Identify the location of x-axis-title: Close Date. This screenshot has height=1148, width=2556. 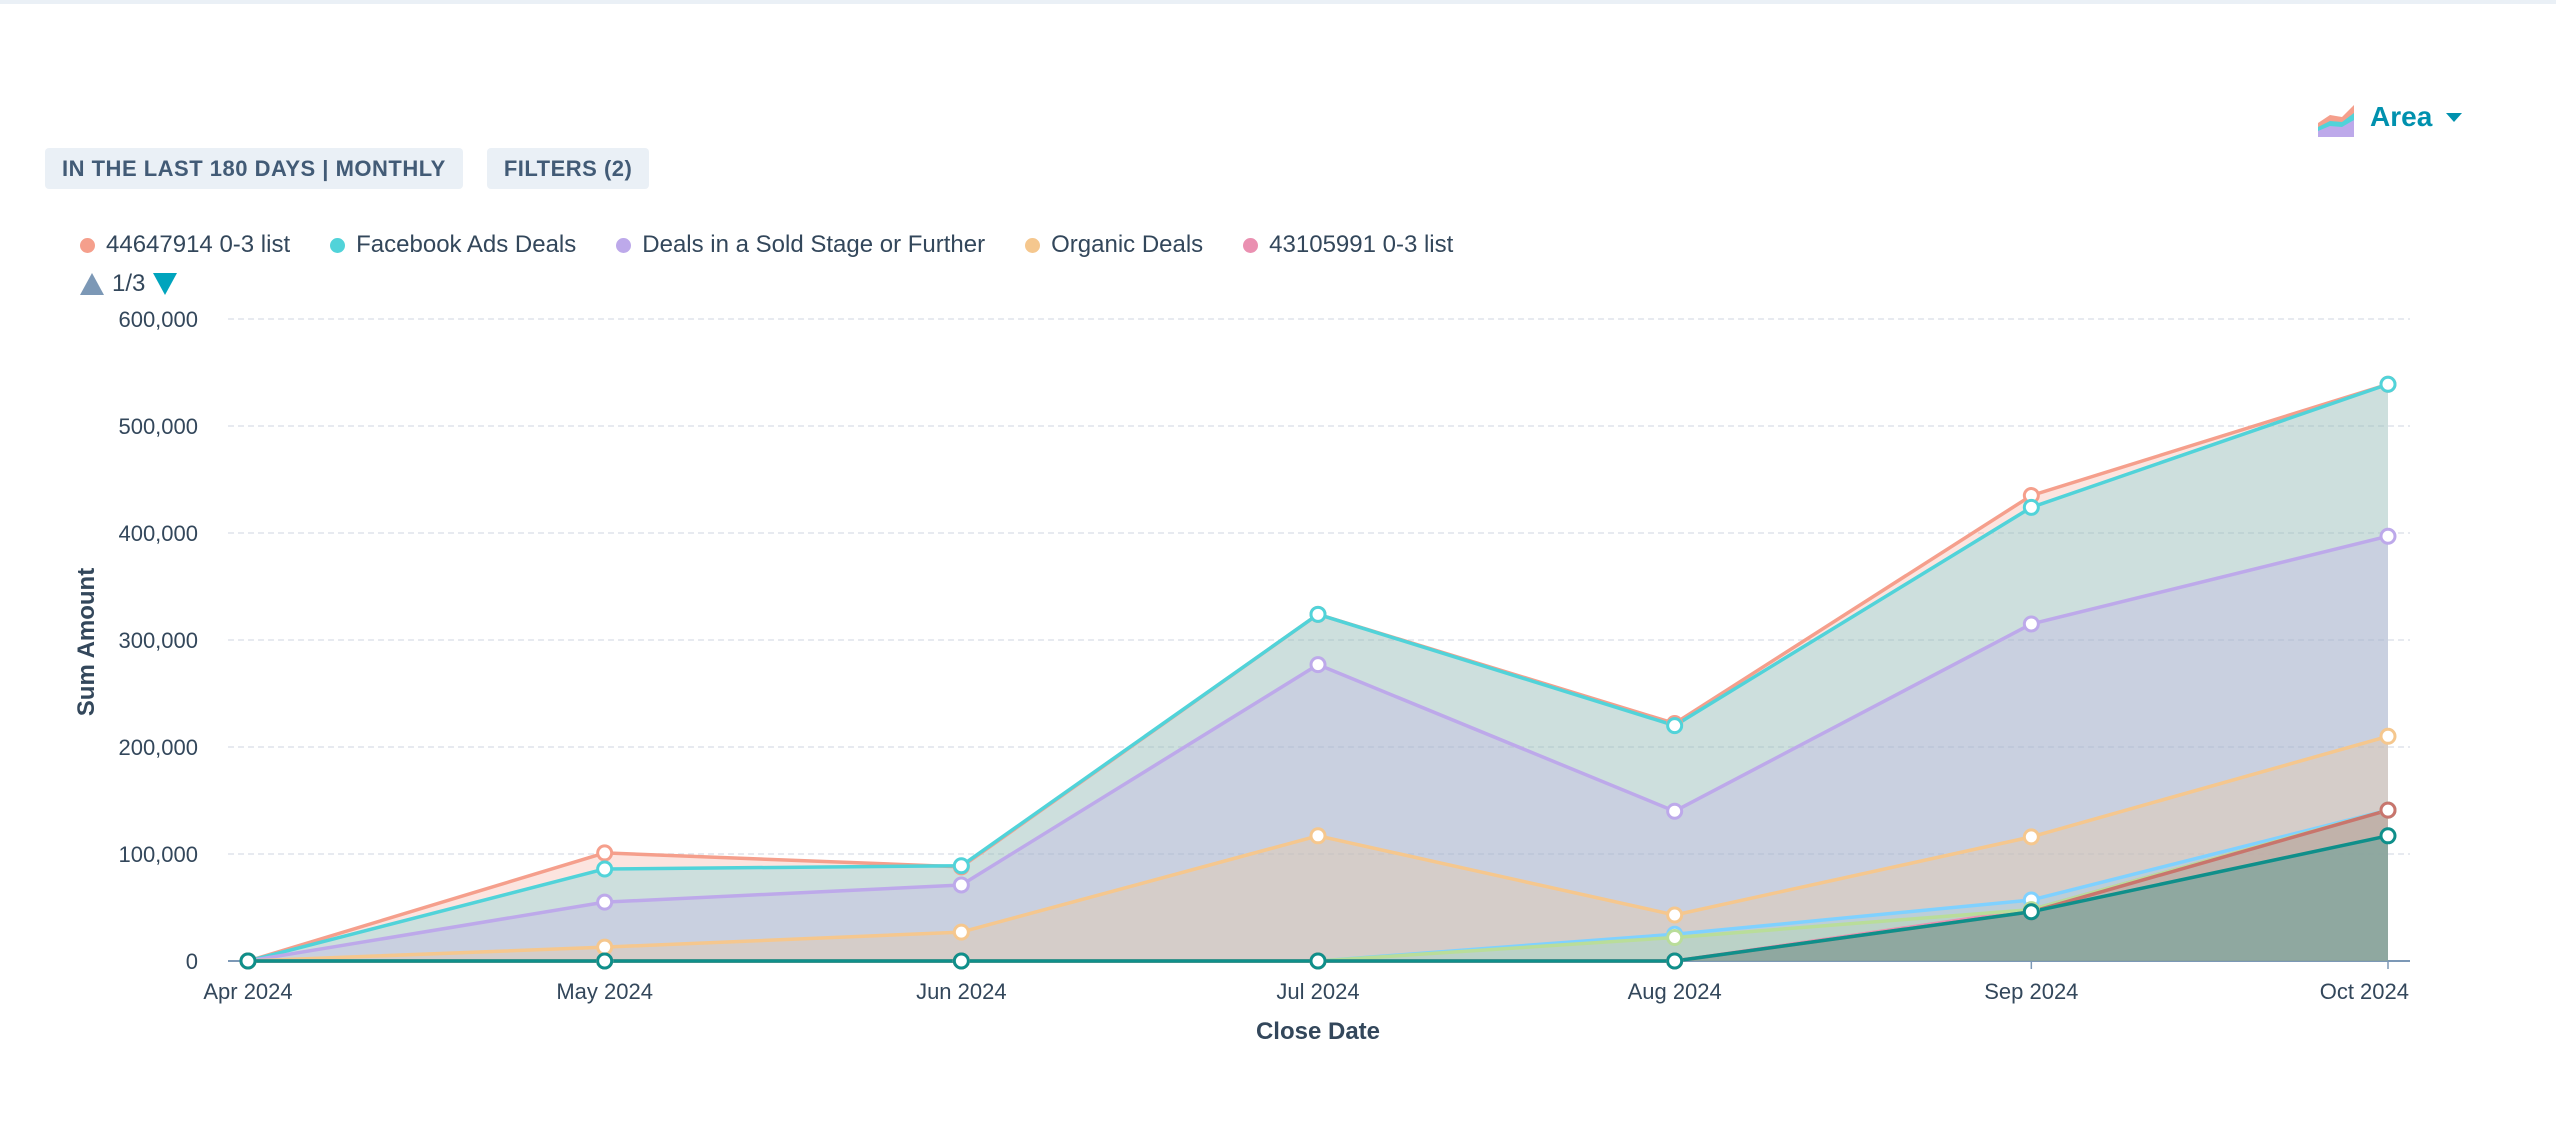
(1318, 1031).